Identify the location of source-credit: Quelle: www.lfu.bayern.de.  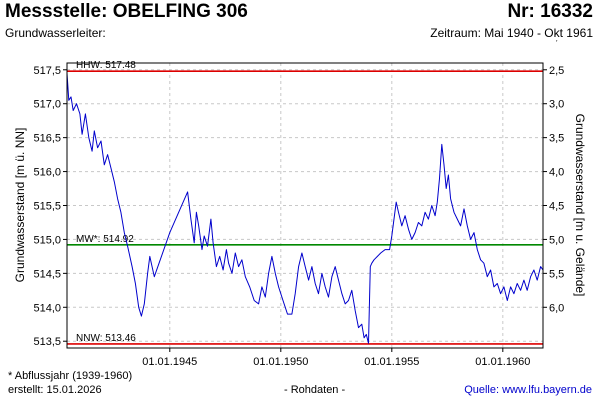
(528, 390).